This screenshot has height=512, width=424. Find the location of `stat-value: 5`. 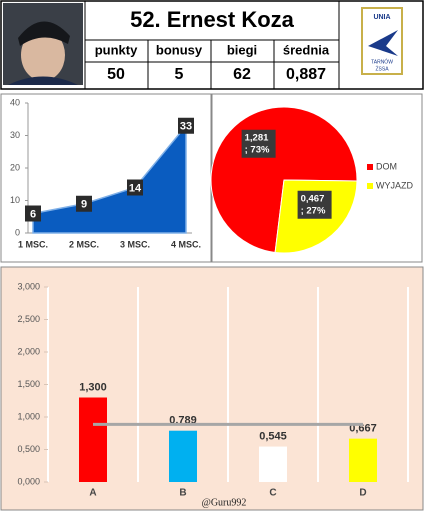

stat-value: 5 is located at coordinates (179, 74).